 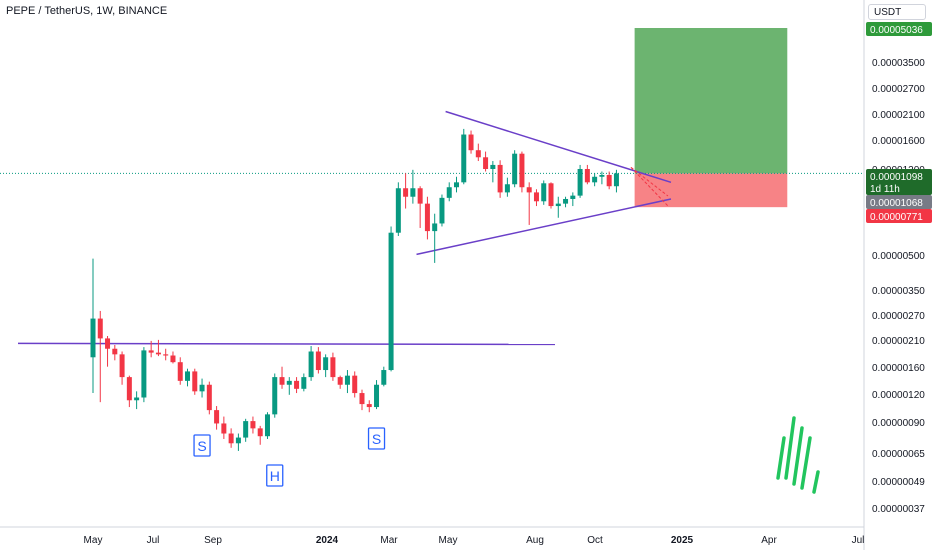 What do you see at coordinates (769, 540) in the screenshot?
I see `time-tick-label: Apr` at bounding box center [769, 540].